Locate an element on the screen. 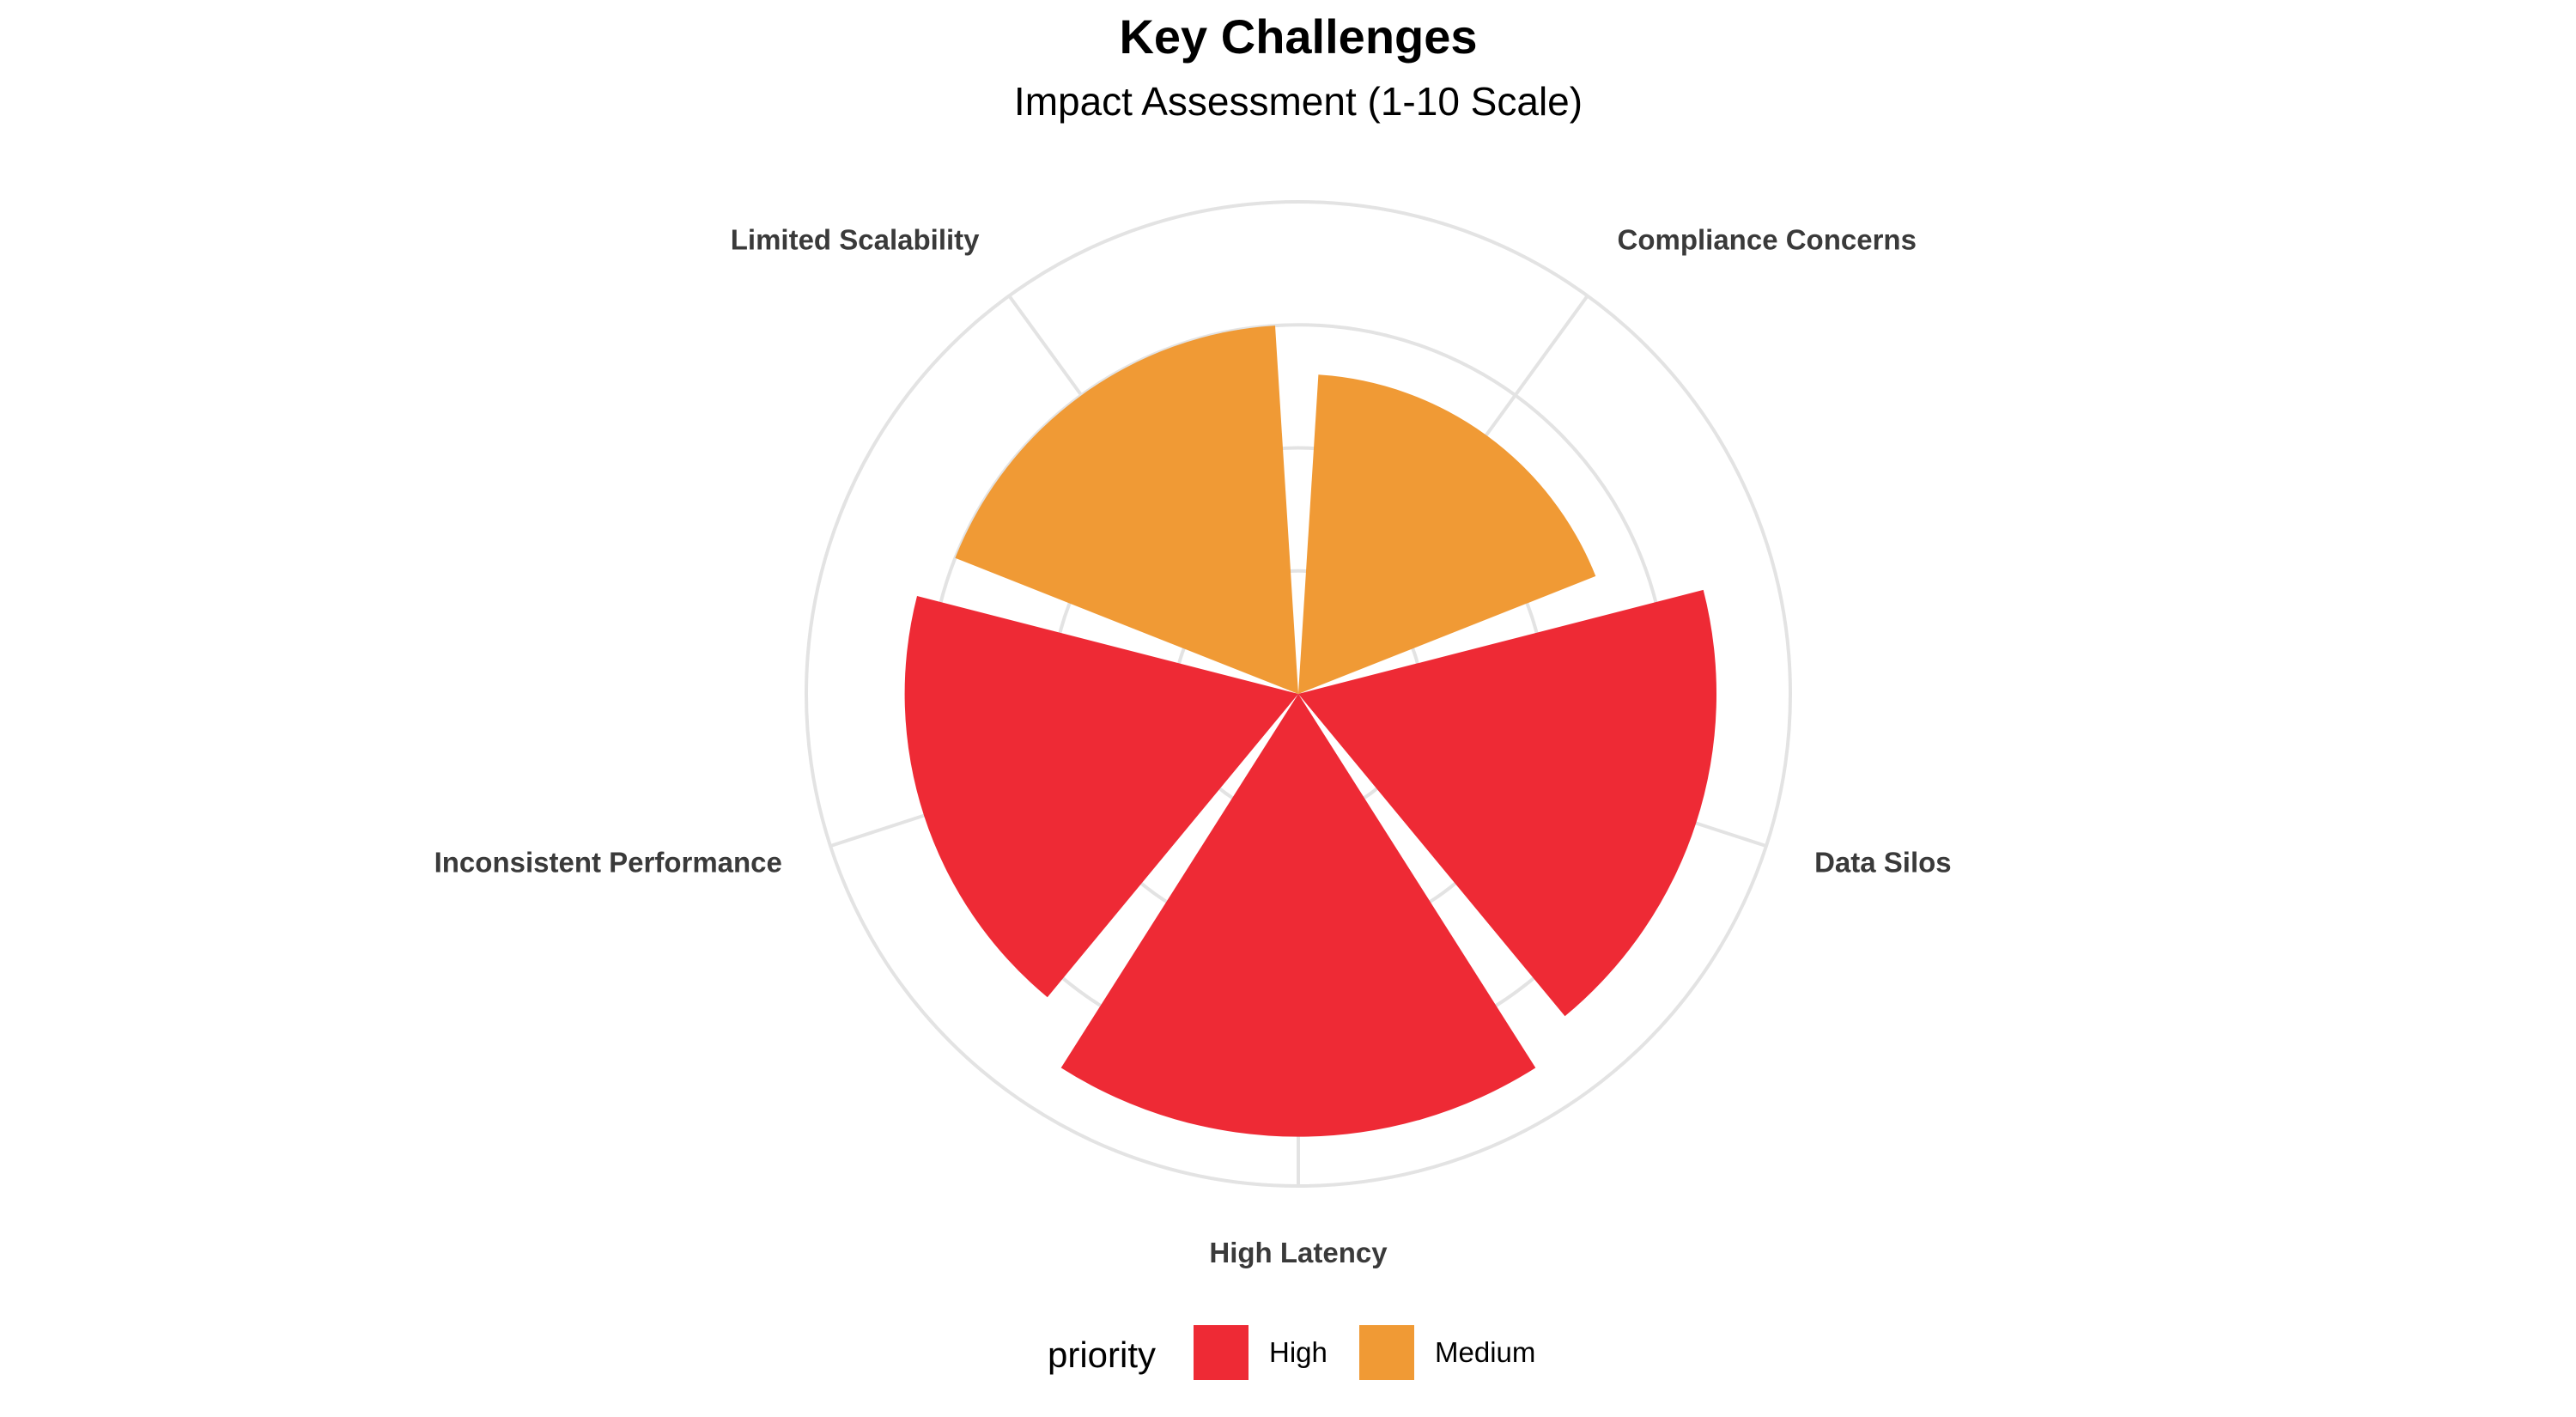  category-label-limited-scalability: Limited Scalability is located at coordinates (856, 240).